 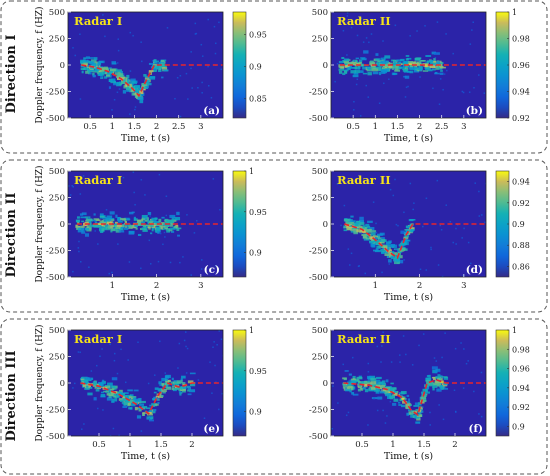 What do you see at coordinates (521, 266) in the screenshot?
I see `colorbar-tick-label: 0.86` at bounding box center [521, 266].